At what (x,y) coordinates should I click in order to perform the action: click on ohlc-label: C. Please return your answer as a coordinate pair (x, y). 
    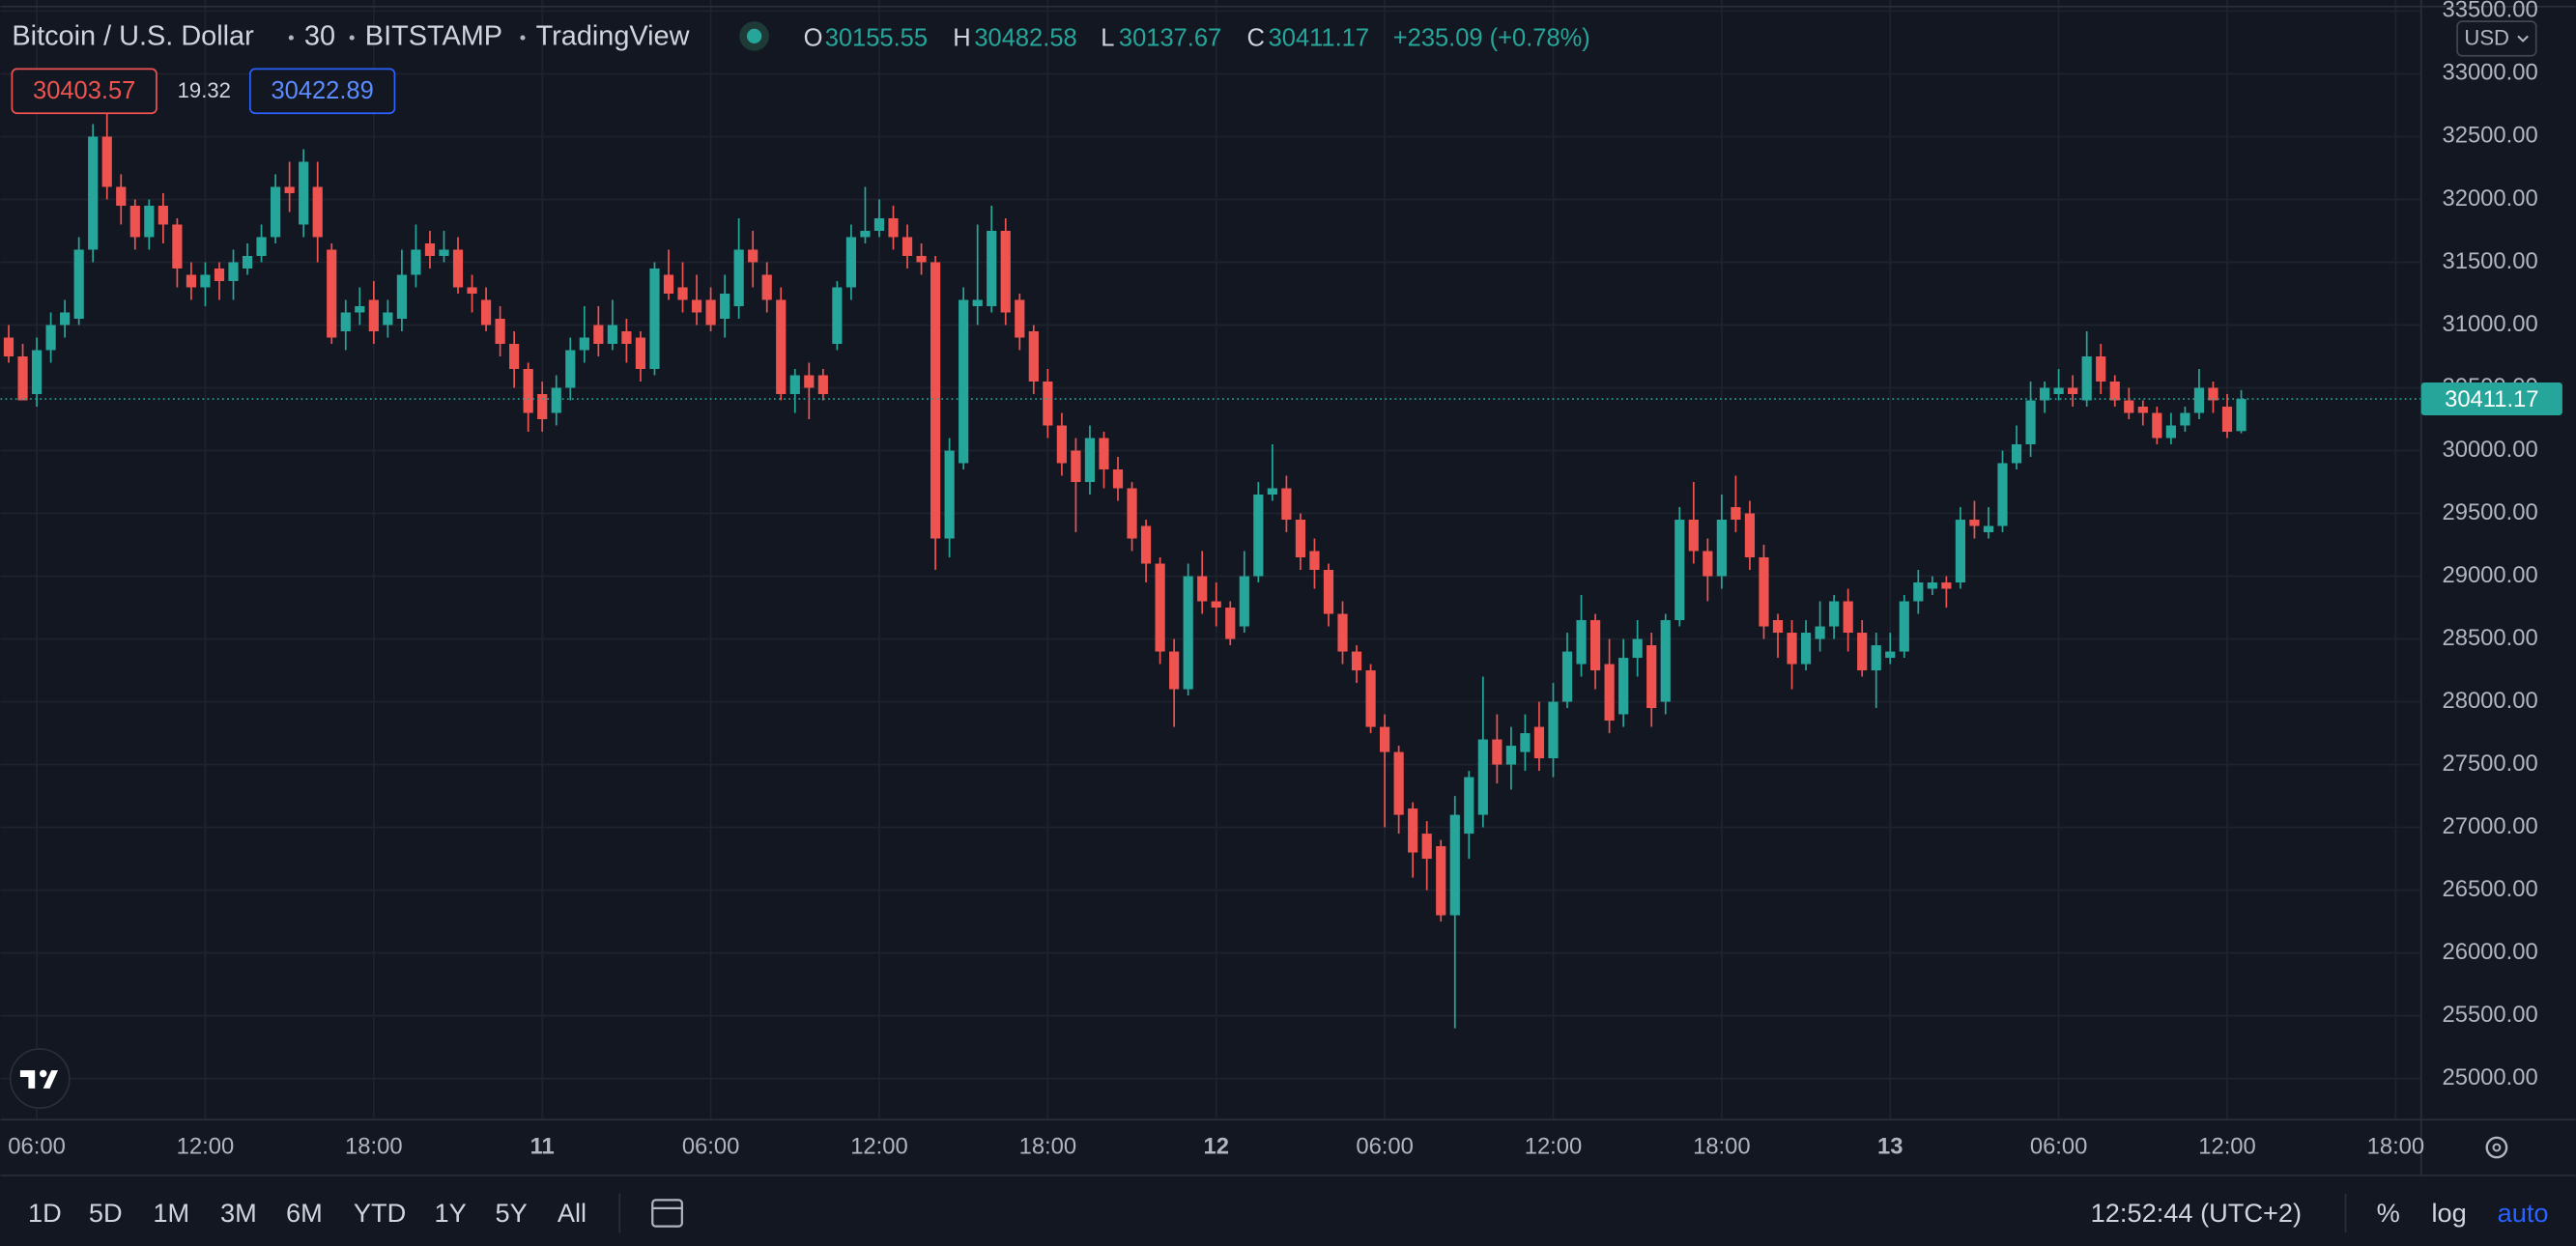
    Looking at the image, I should click on (1256, 38).